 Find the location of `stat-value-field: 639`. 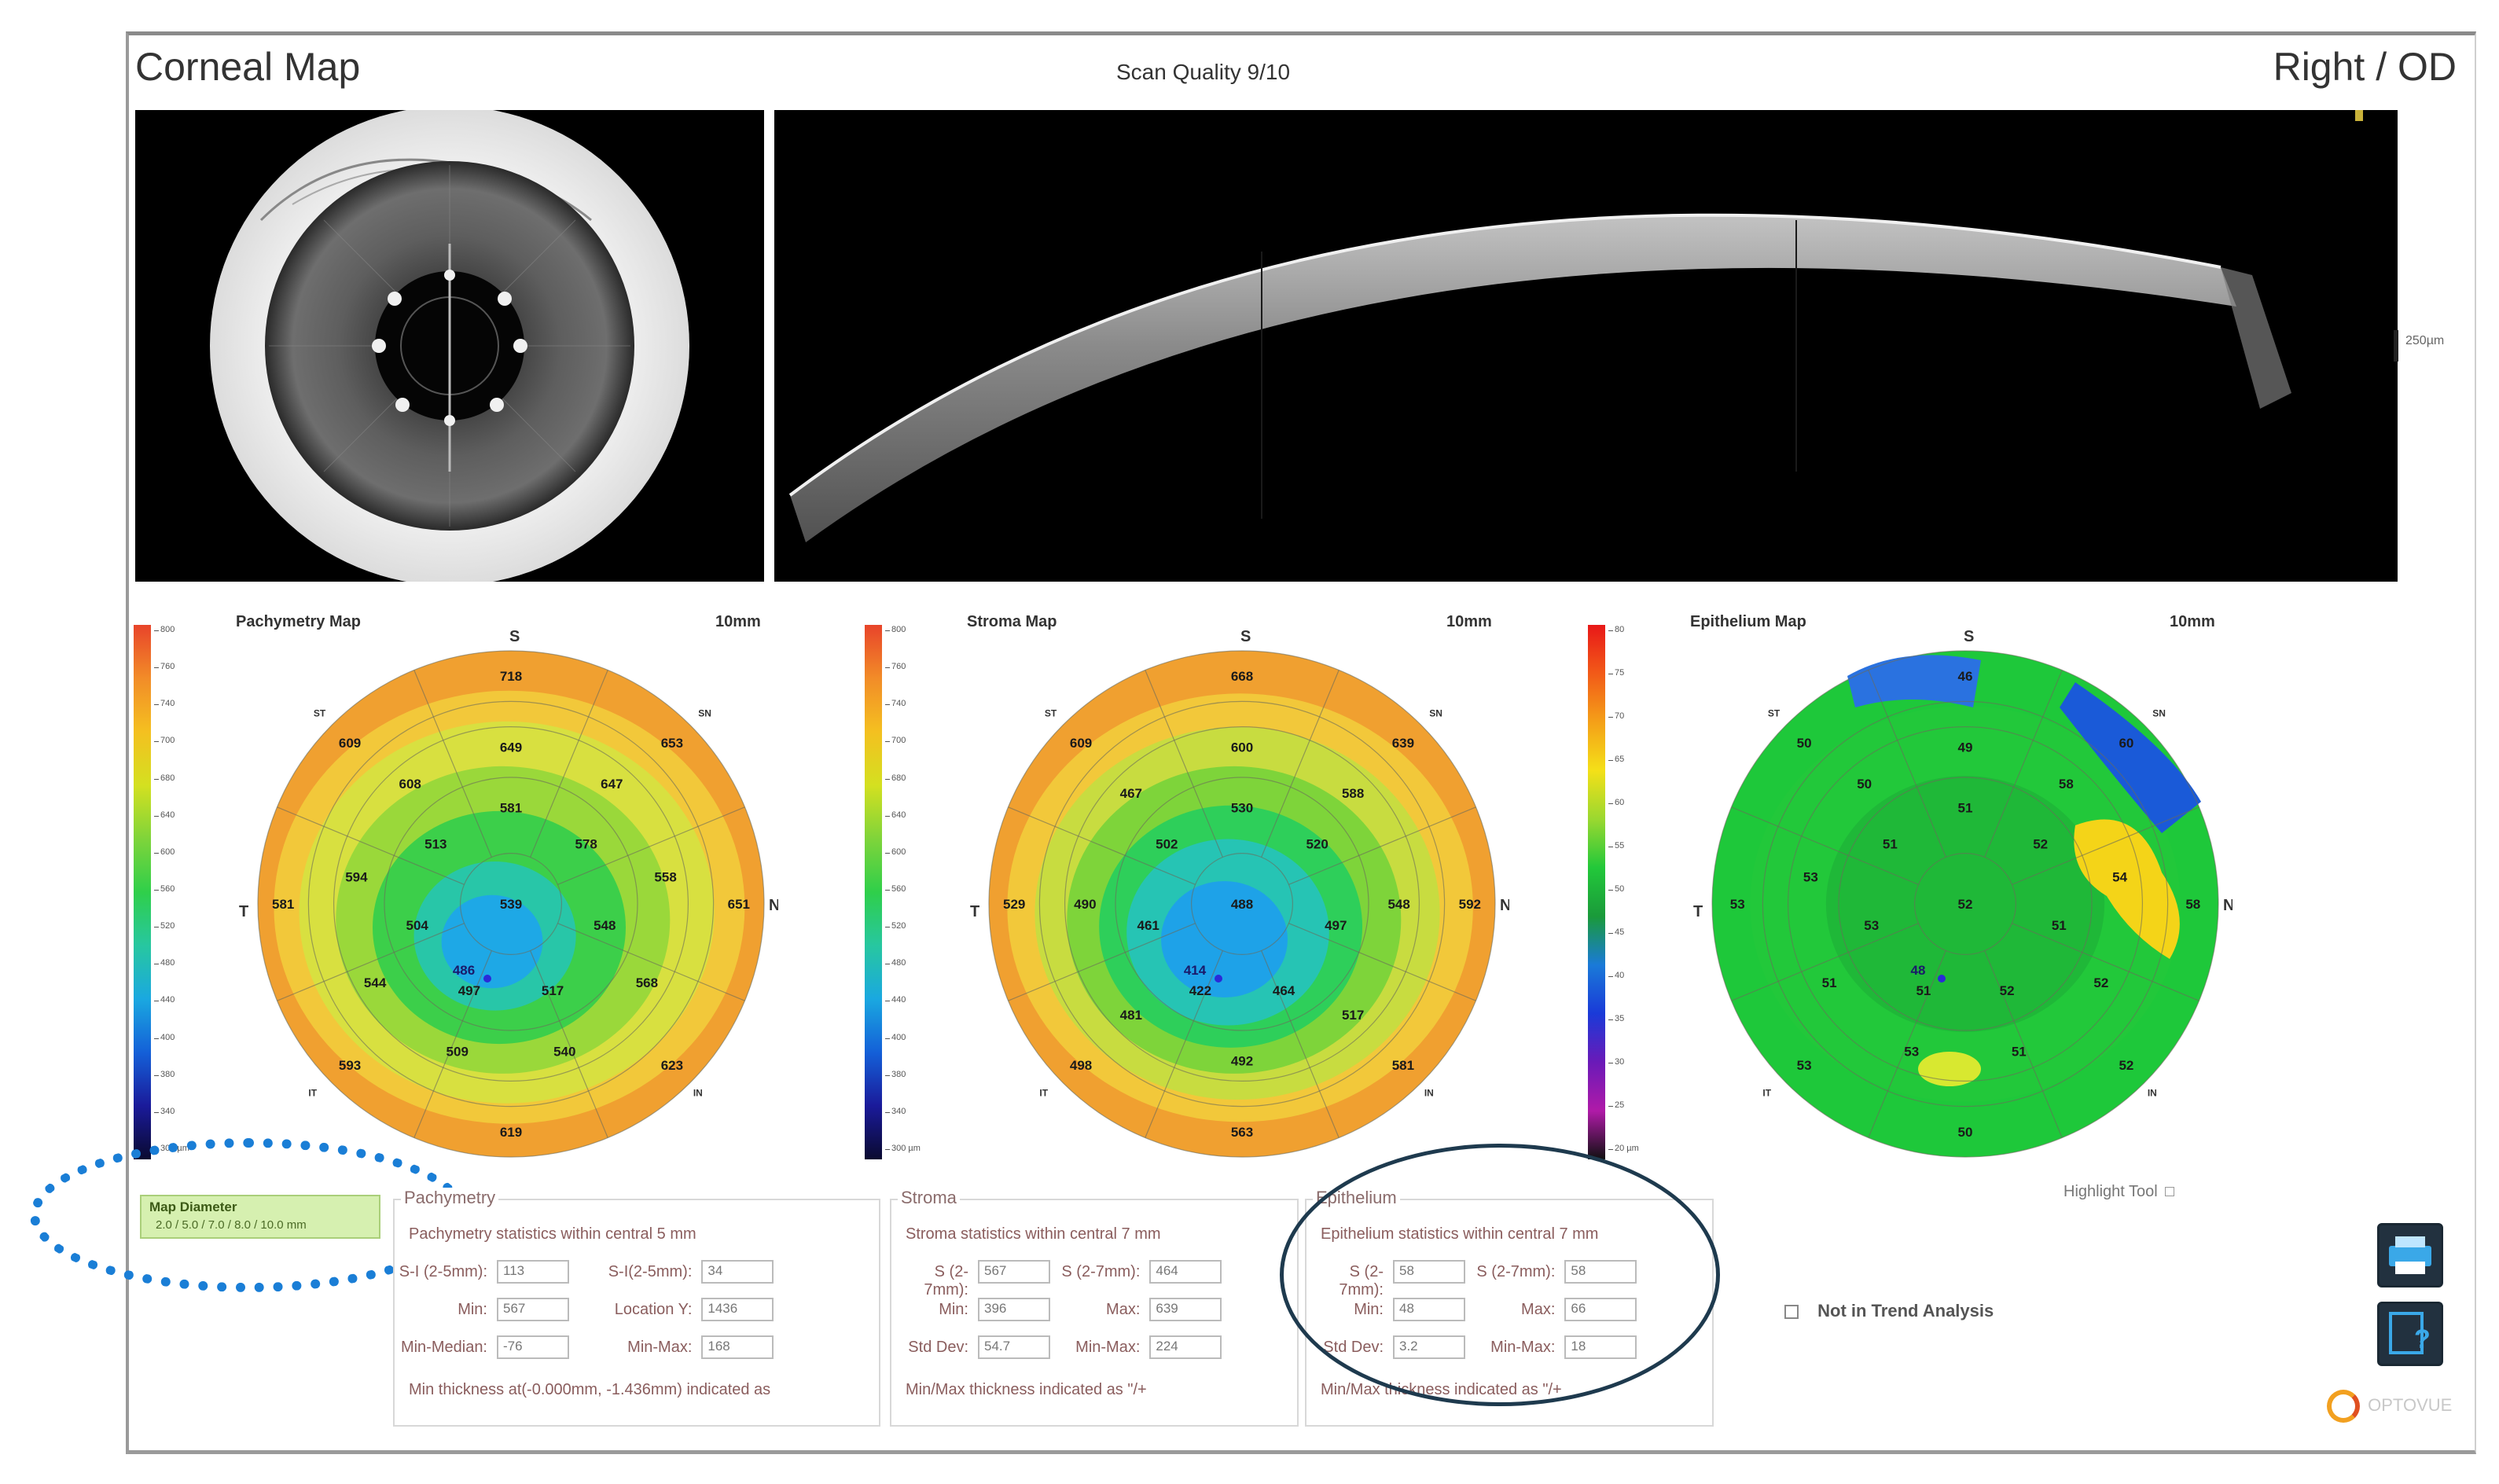

stat-value-field: 639 is located at coordinates (1186, 1309).